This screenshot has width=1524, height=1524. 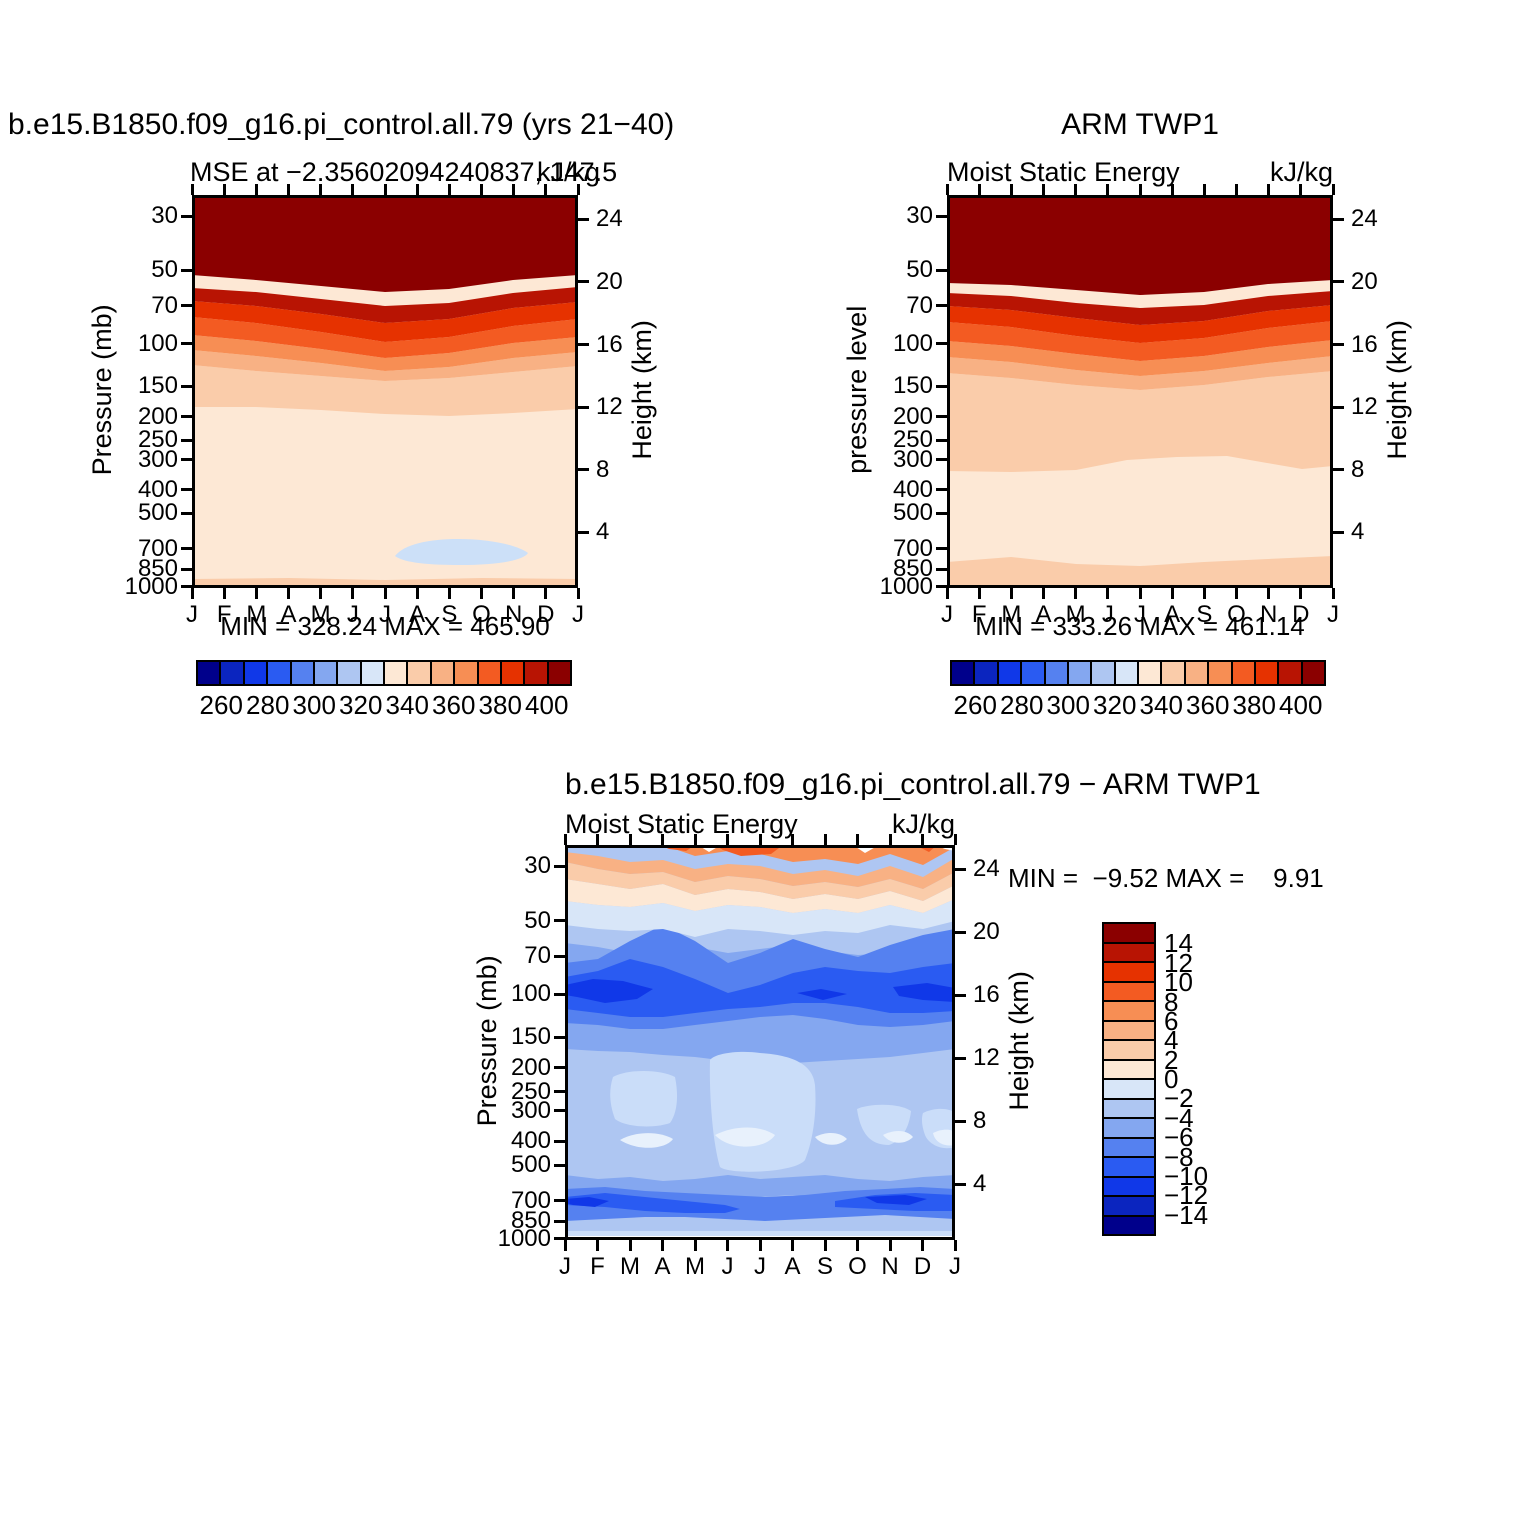 I want to click on model-height-tick-label: 12, so click(x=609, y=407).